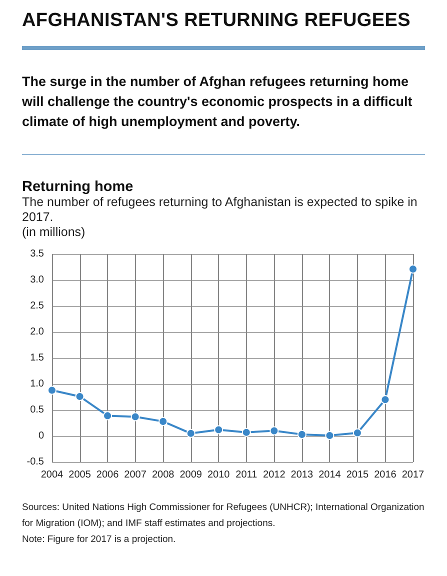 The height and width of the screenshot is (576, 447). What do you see at coordinates (37, 358) in the screenshot?
I see `y-tick-label: 1.5` at bounding box center [37, 358].